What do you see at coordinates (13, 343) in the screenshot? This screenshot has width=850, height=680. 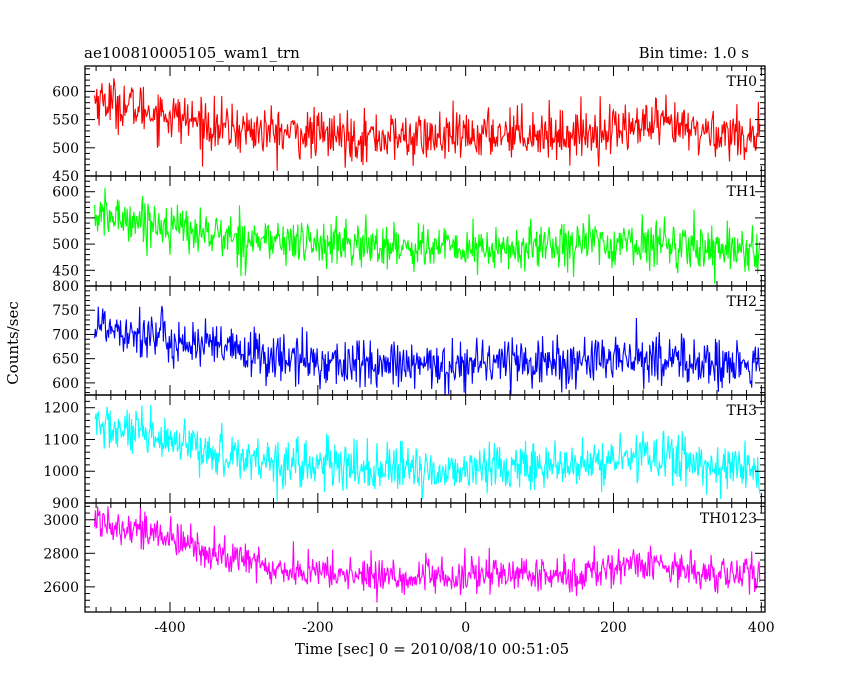 I see `y-axis-label: Counts/sec` at bounding box center [13, 343].